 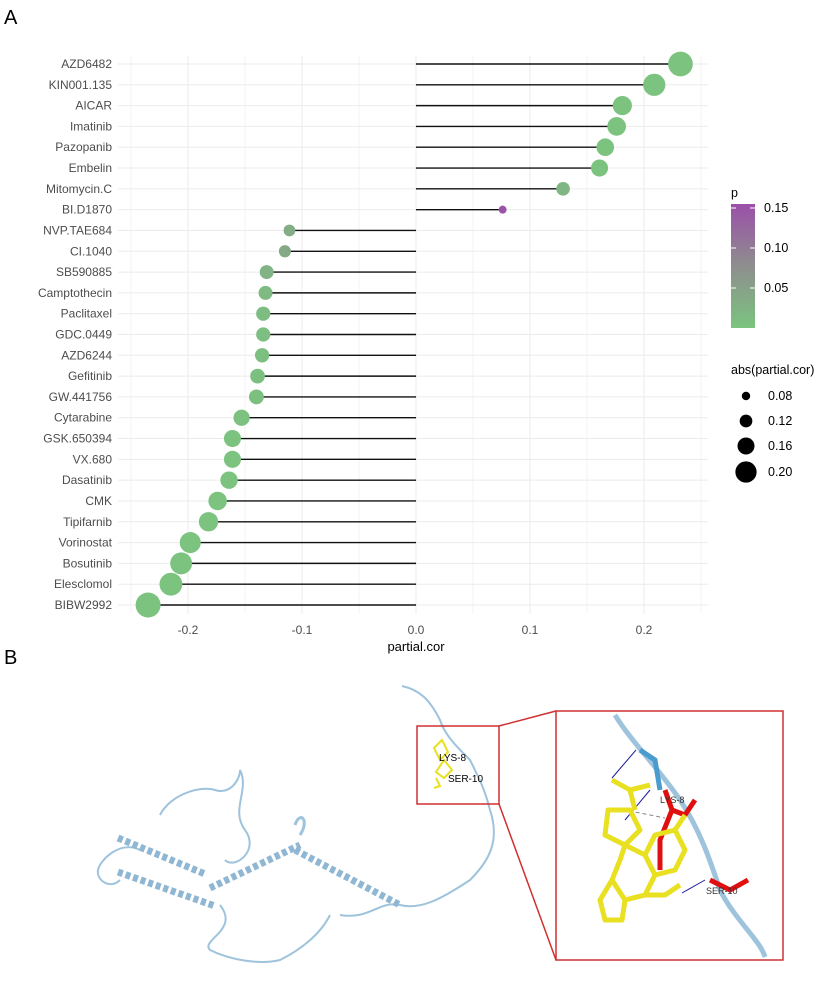 What do you see at coordinates (563, 189) in the screenshot?
I see `point-Mitomycin.C` at bounding box center [563, 189].